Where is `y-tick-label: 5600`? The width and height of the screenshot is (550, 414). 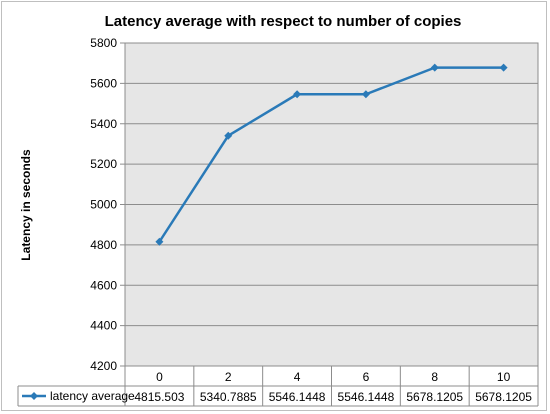 y-tick-label: 5600 is located at coordinates (103, 83).